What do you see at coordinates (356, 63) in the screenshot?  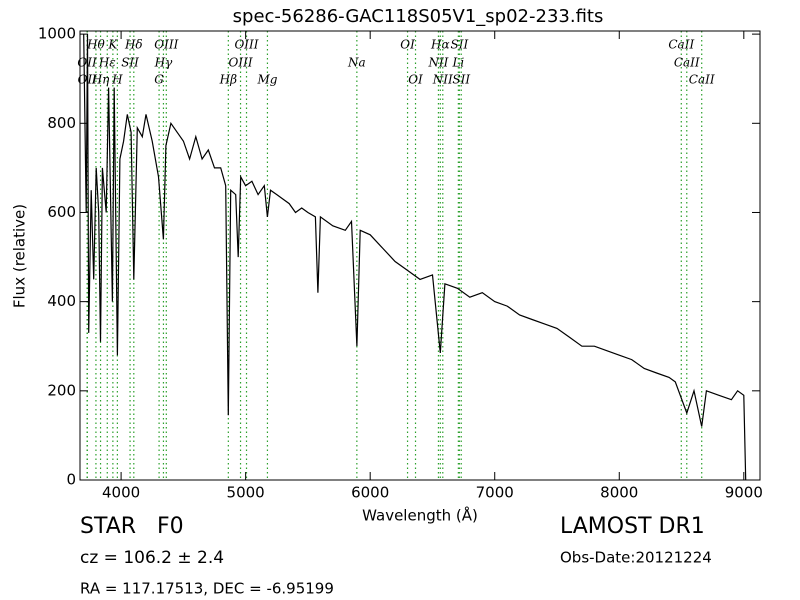 I see `spectral-line-label: Na` at bounding box center [356, 63].